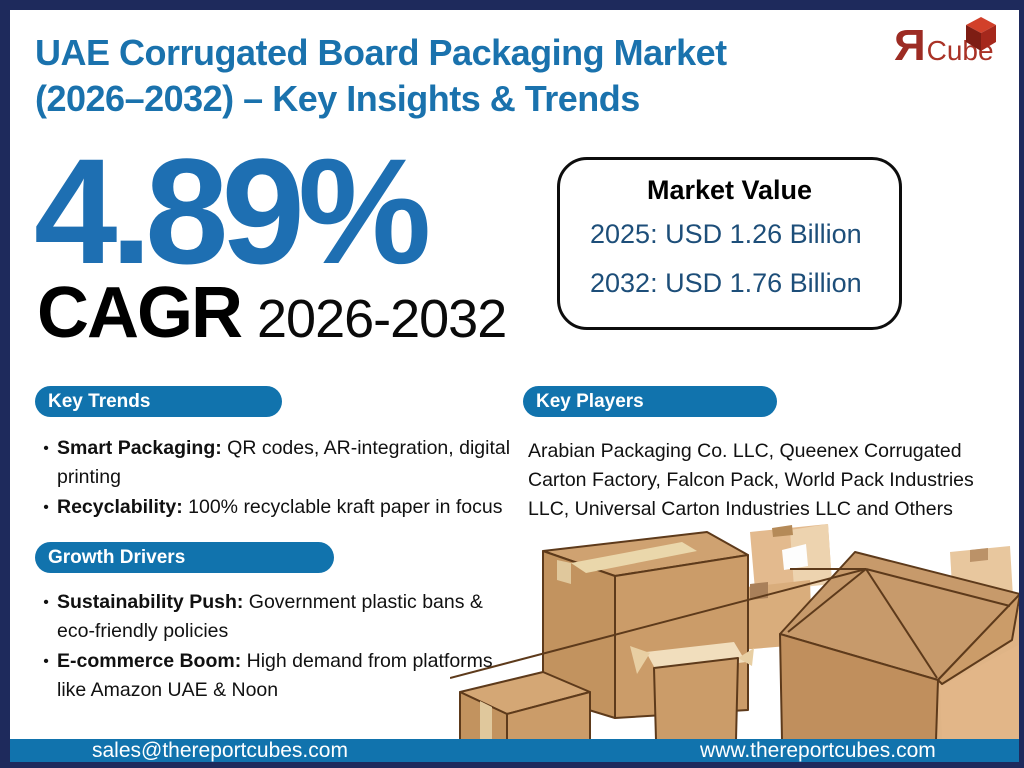 The width and height of the screenshot is (1024, 768). I want to click on footer-website-link: www.thereportcubes.com, so click(818, 750).